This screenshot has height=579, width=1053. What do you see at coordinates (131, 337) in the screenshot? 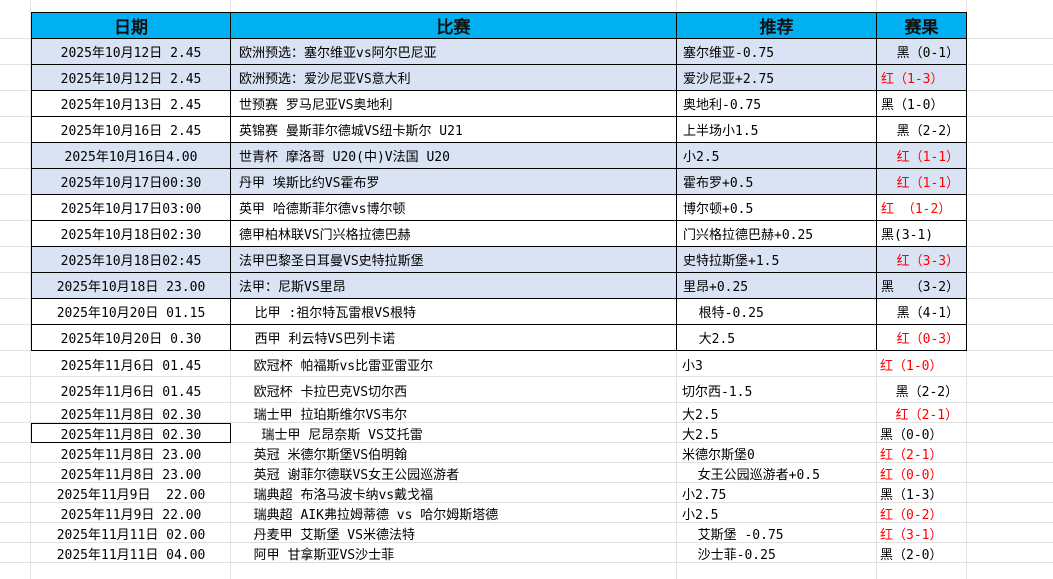
I see `date-cell: 2025年10月20日 0.30` at bounding box center [131, 337].